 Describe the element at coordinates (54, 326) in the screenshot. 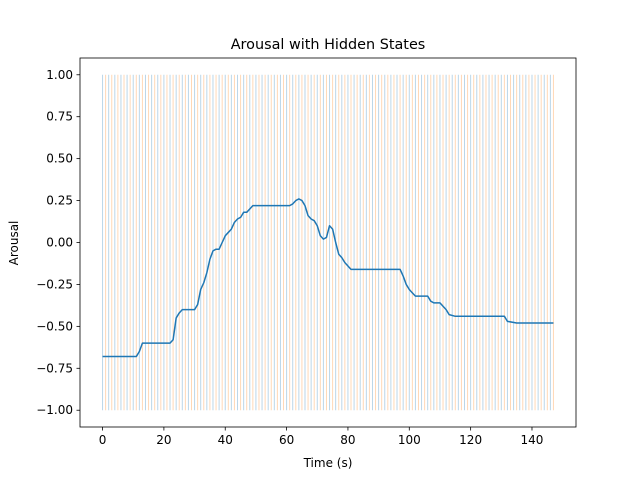

I see `y-tick-label: −0.50` at that location.